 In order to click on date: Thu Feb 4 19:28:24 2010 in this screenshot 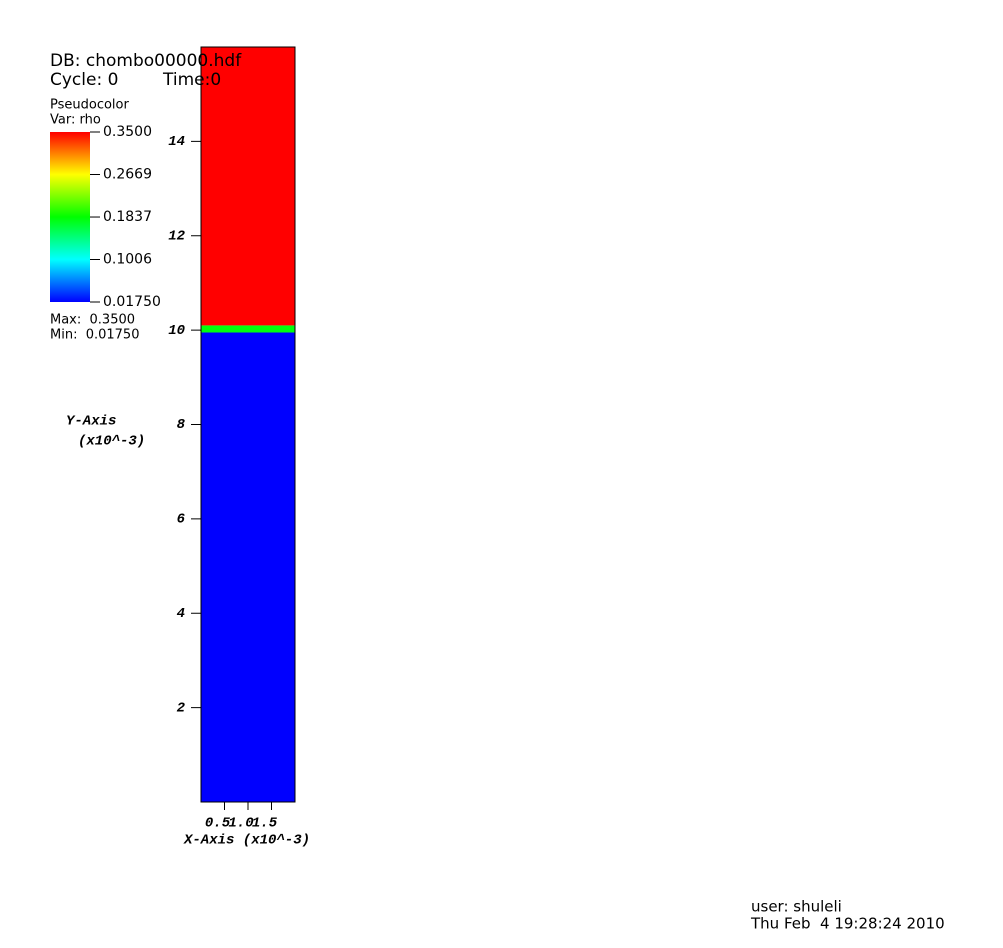, I will do `click(847, 924)`.